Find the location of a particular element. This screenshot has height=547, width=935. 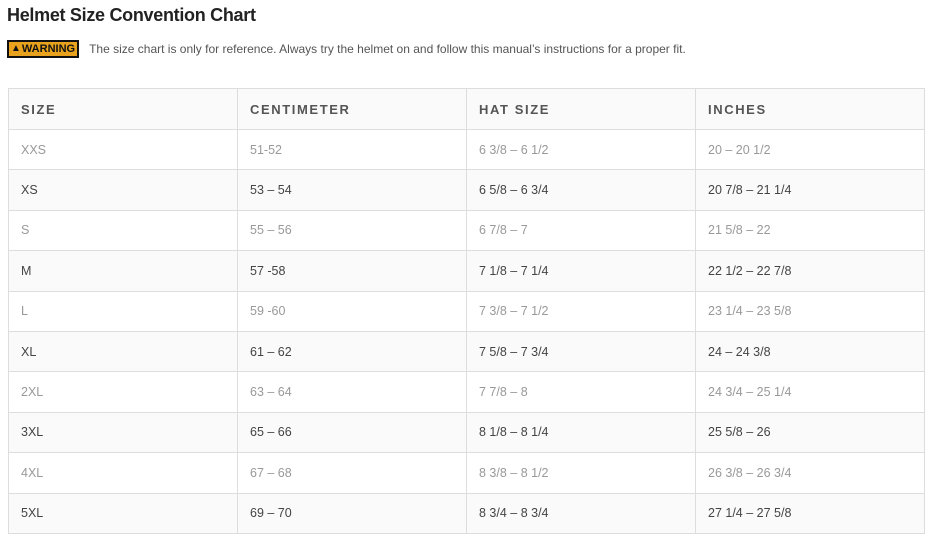

table-cell: 59 -60 is located at coordinates (352, 311).